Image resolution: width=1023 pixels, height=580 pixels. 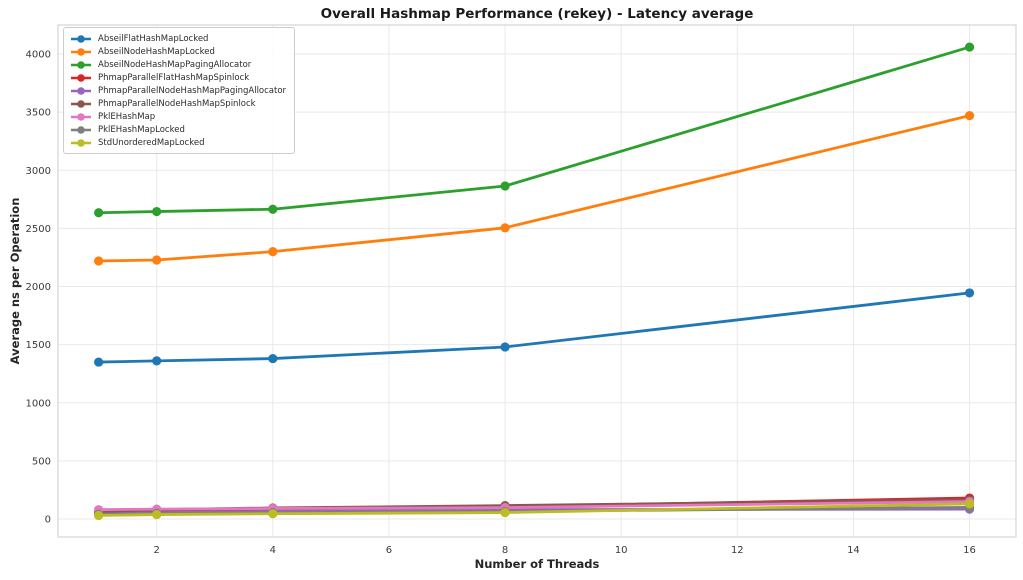 I want to click on legend-item-AbseilNodeHashMapLocked: AbseilNodeHashMapLocked, so click(x=178, y=51).